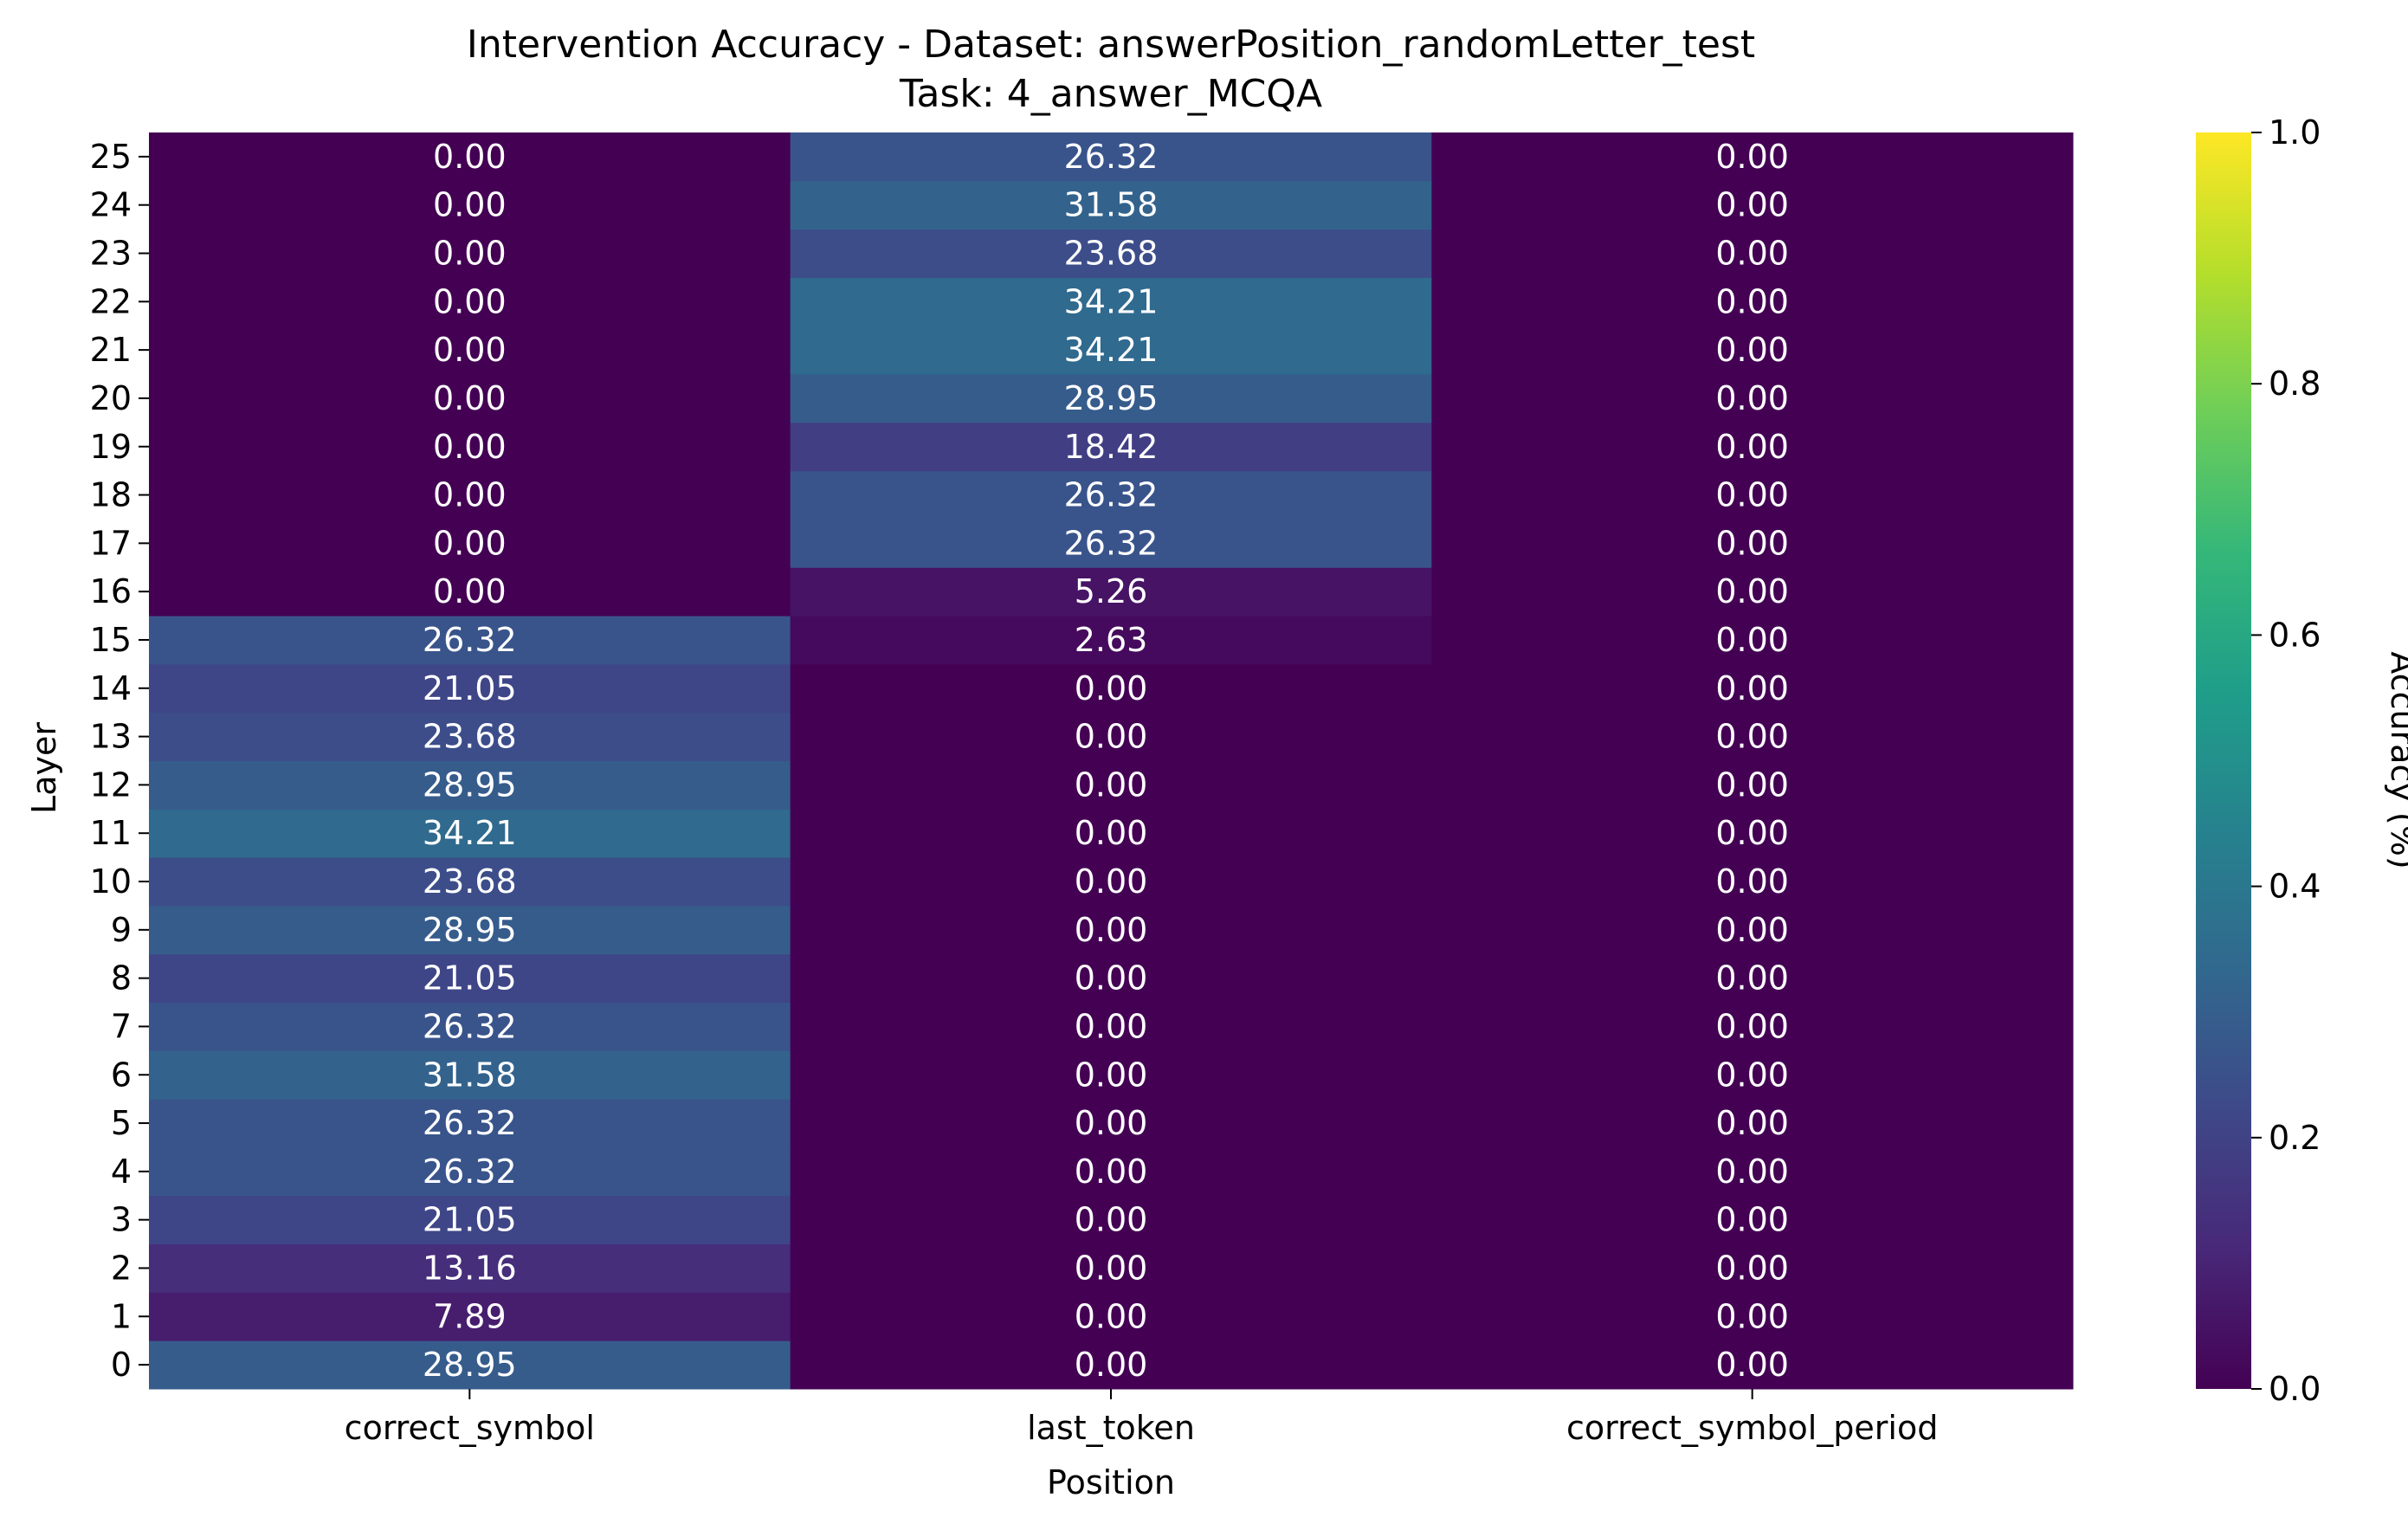 Image resolution: width=2408 pixels, height=1524 pixels. What do you see at coordinates (2295, 635) in the screenshot?
I see `colorbar-tick-label: 0.6` at bounding box center [2295, 635].